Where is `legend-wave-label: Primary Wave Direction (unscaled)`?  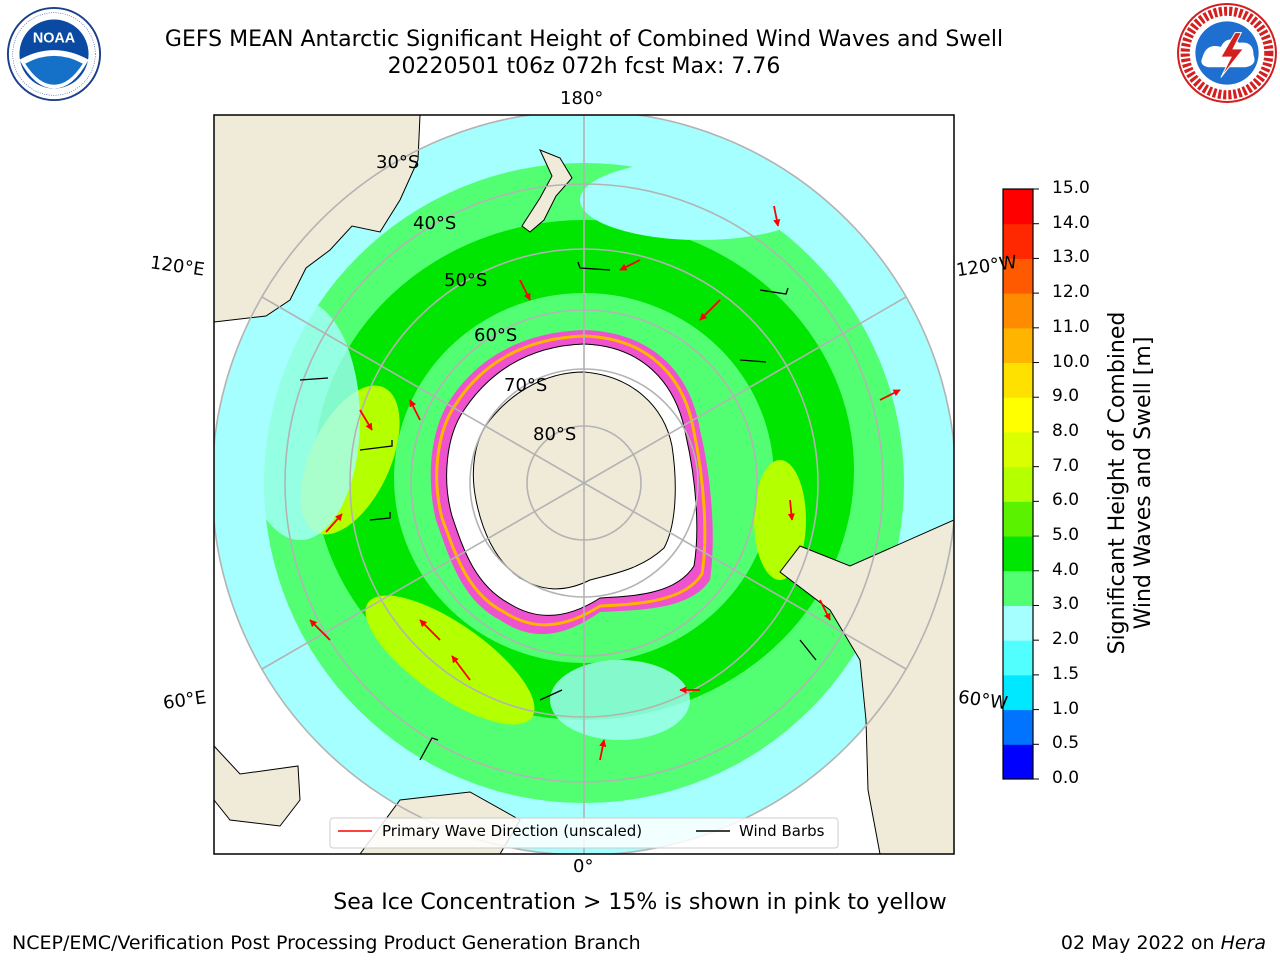
legend-wave-label: Primary Wave Direction (unscaled) is located at coordinates (512, 831).